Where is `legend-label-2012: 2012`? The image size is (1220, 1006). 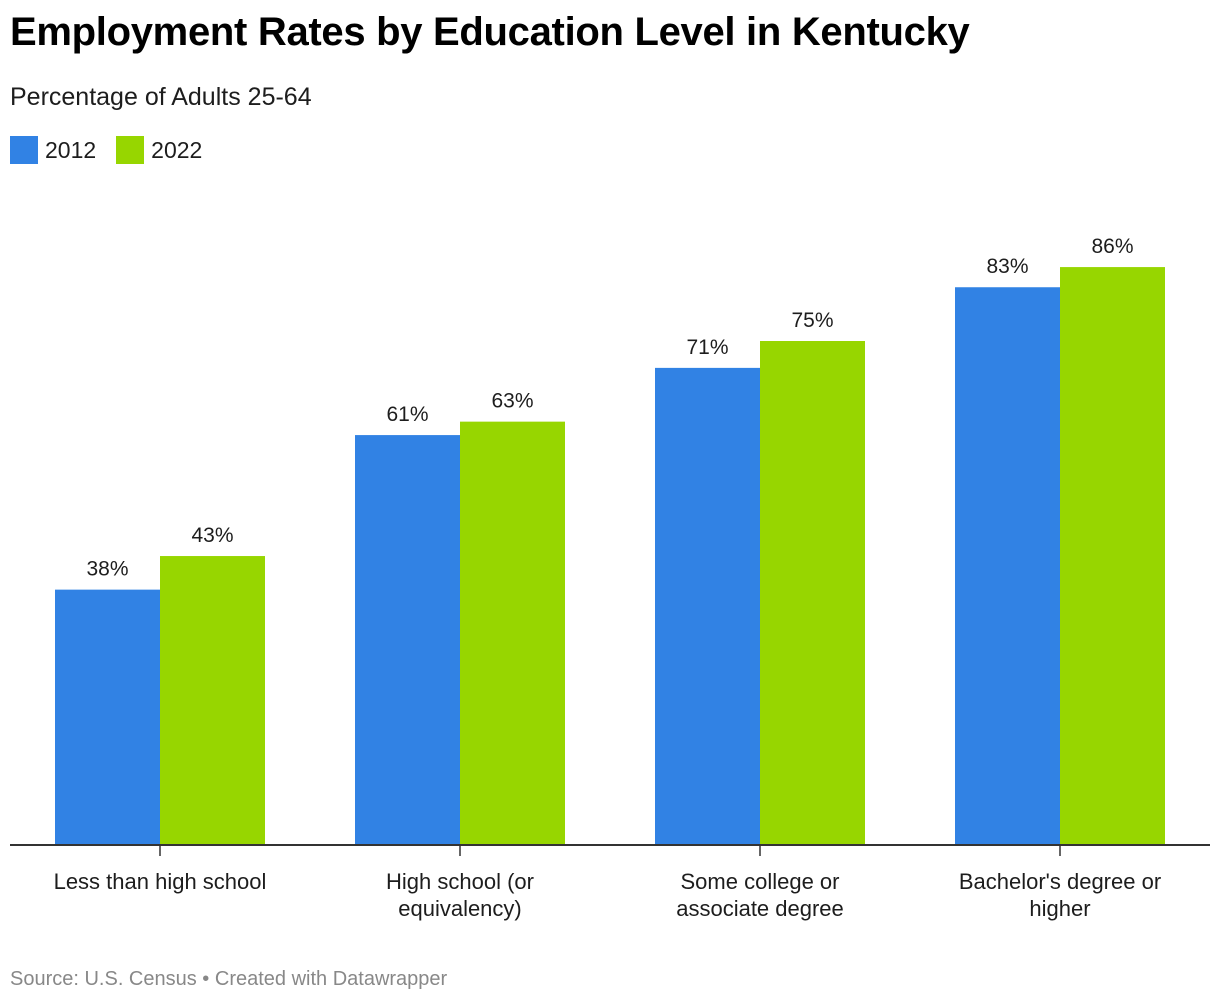 legend-label-2012: 2012 is located at coordinates (71, 149).